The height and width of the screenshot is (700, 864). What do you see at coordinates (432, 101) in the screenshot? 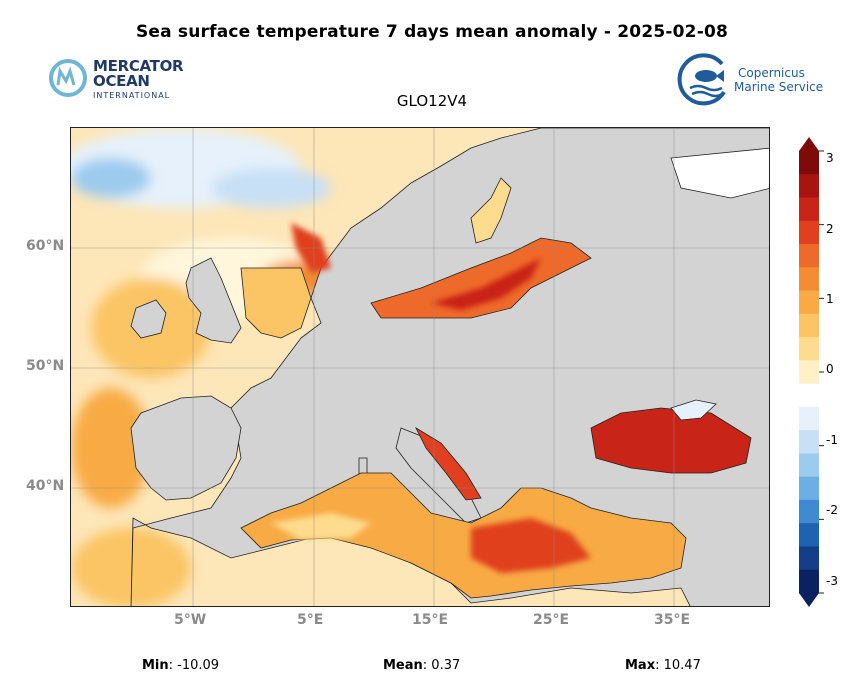
I see `model-name: GLO12V4` at bounding box center [432, 101].